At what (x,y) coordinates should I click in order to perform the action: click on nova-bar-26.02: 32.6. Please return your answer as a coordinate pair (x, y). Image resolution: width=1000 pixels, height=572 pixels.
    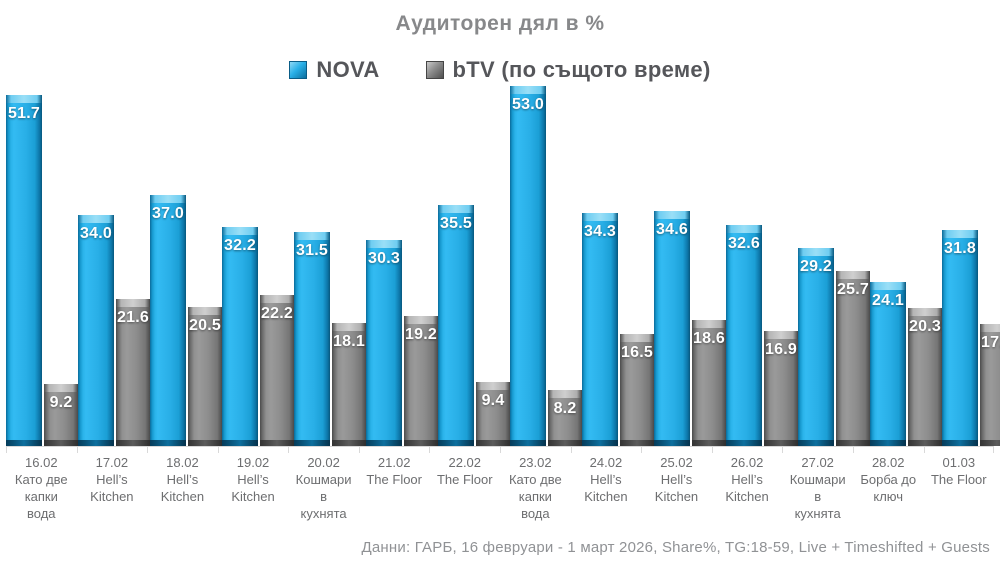
    Looking at the image, I should click on (744, 335).